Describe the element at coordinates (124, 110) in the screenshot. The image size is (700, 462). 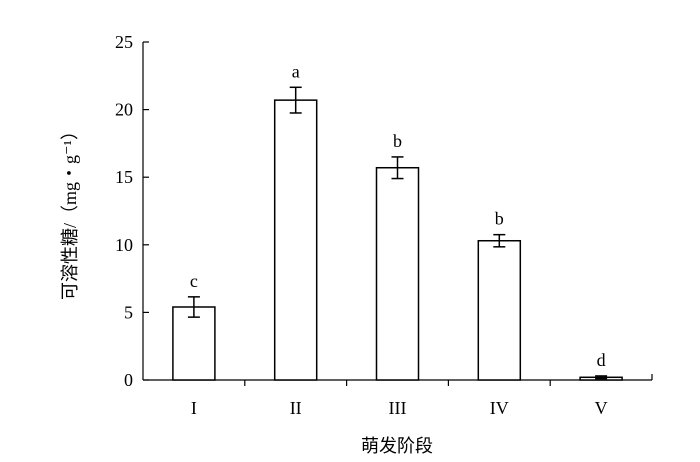
I see `y-tick-label: 20` at that location.